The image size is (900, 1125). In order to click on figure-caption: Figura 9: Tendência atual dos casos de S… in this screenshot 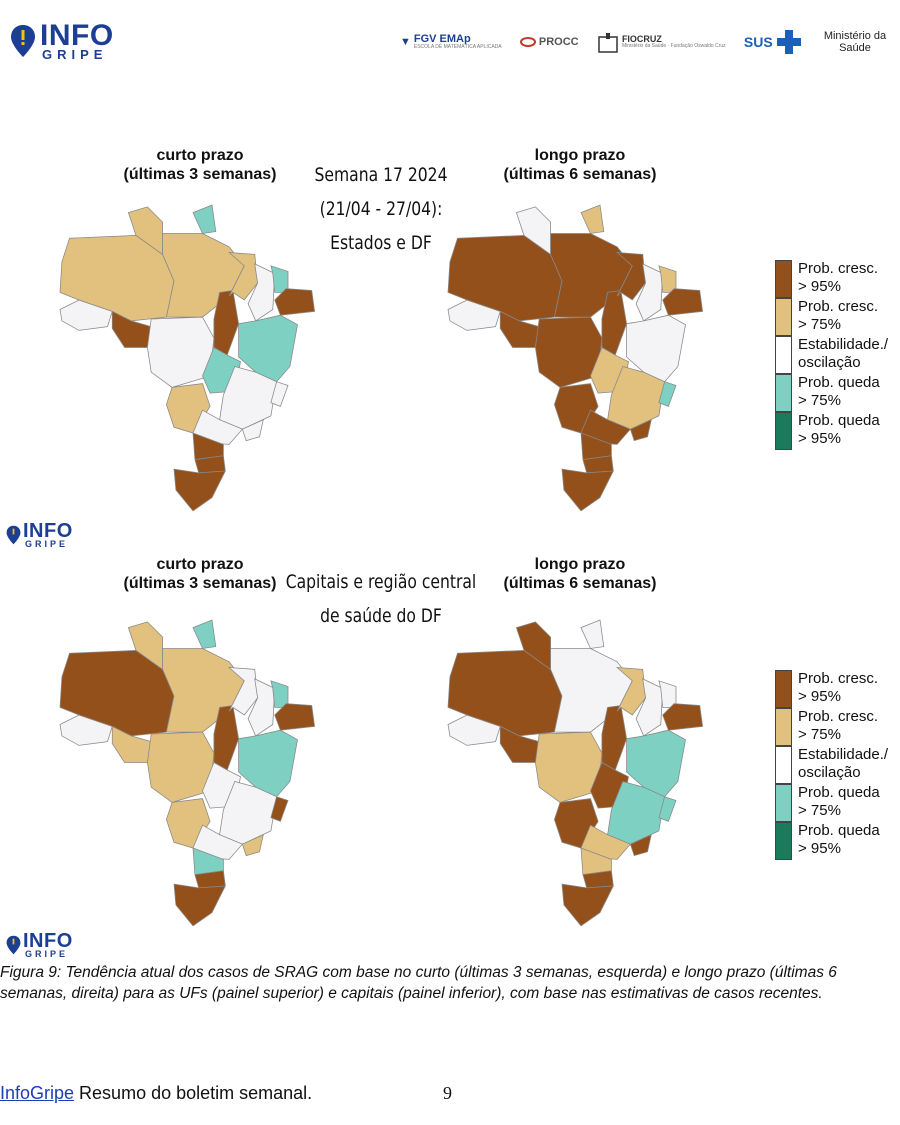, I will do `click(418, 983)`.